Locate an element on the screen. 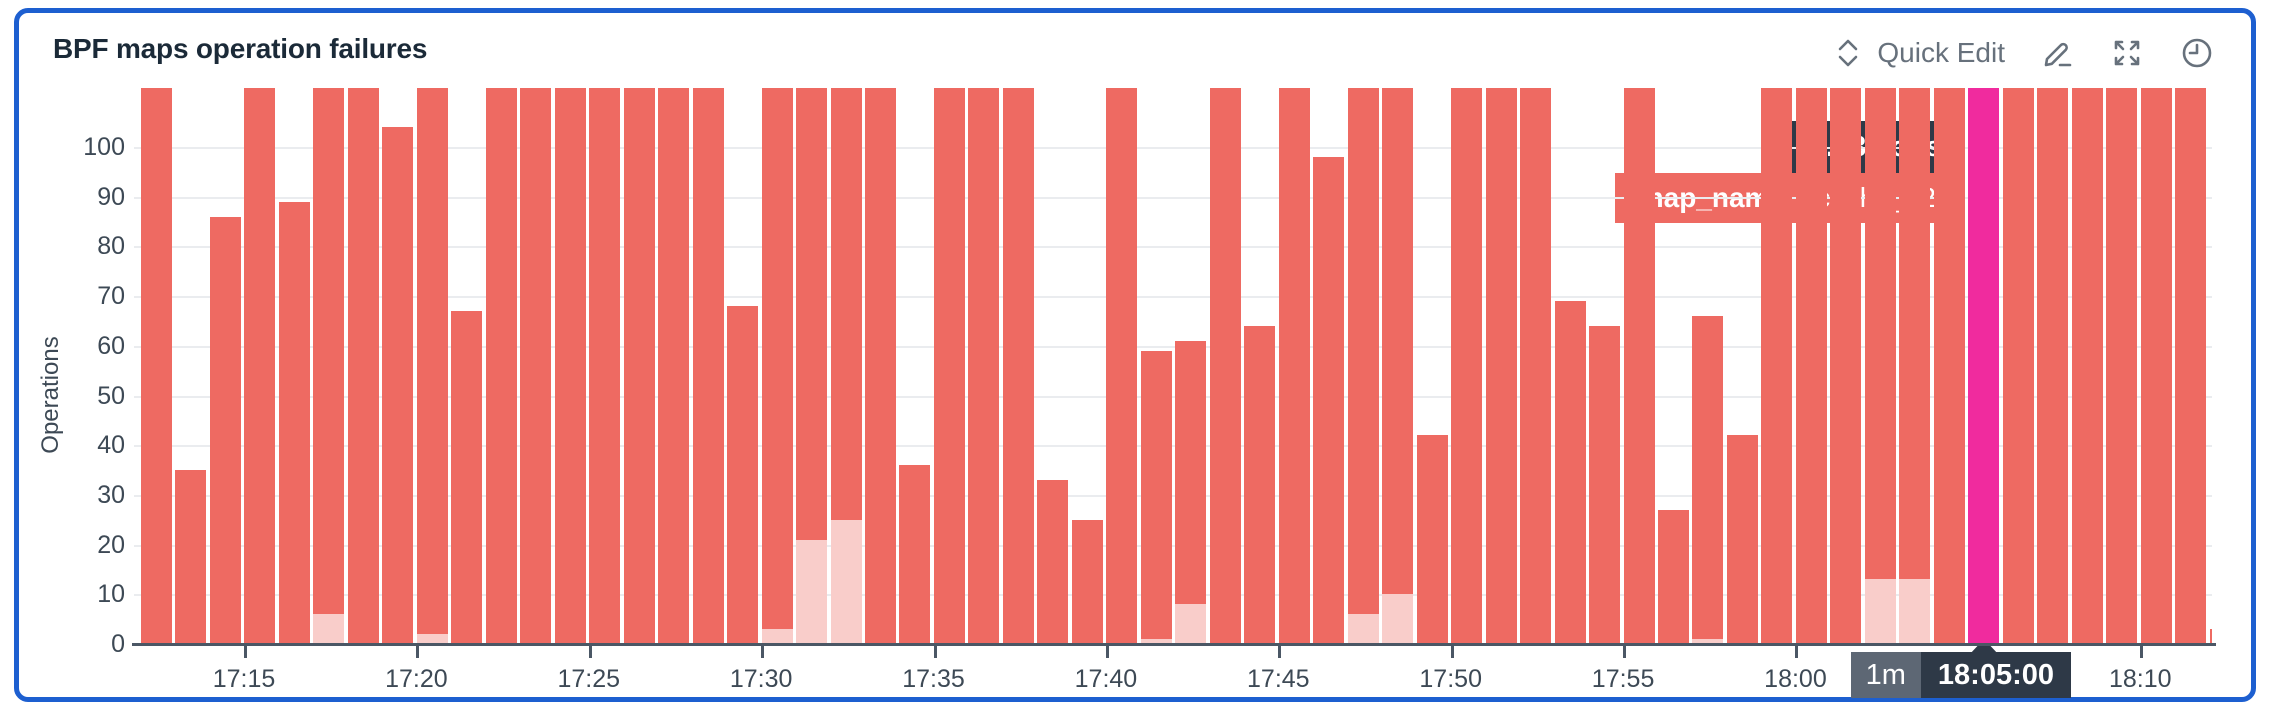 The height and width of the screenshot is (714, 2274). x-tick-label-17-25: 17:25 is located at coordinates (589, 679).